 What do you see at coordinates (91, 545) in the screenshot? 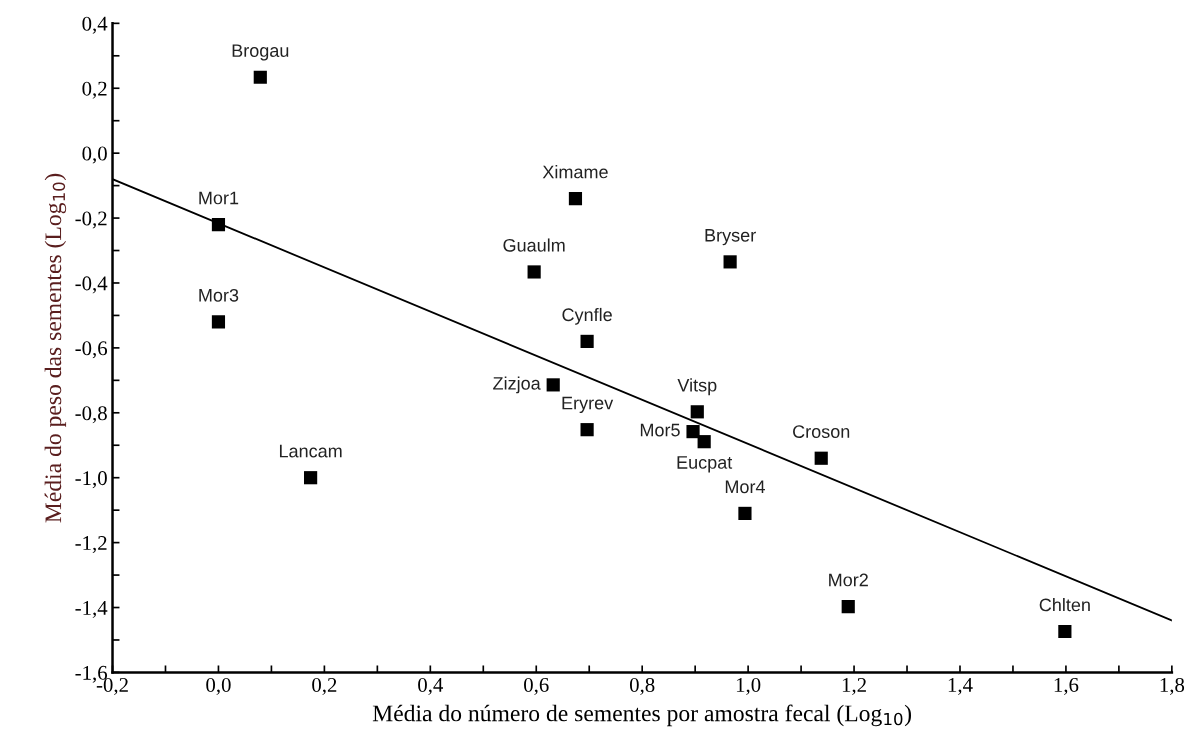
I see `y-tick-label: -1,2` at bounding box center [91, 545].